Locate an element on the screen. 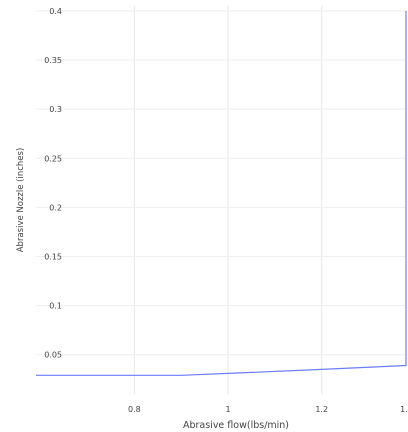 The width and height of the screenshot is (408, 432). y-tick-label: 0.15 is located at coordinates (53, 256).